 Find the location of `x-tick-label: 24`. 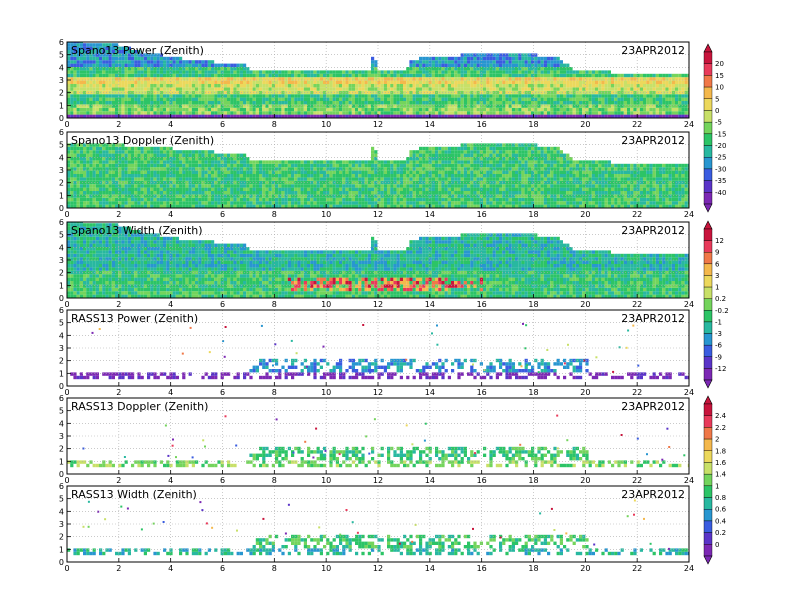

x-tick-label: 24 is located at coordinates (689, 124).